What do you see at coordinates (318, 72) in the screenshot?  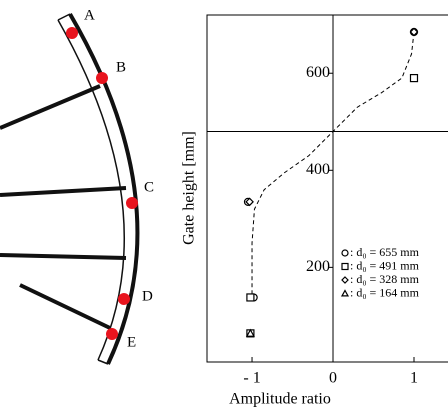 I see `y-tick-label: 600` at bounding box center [318, 72].